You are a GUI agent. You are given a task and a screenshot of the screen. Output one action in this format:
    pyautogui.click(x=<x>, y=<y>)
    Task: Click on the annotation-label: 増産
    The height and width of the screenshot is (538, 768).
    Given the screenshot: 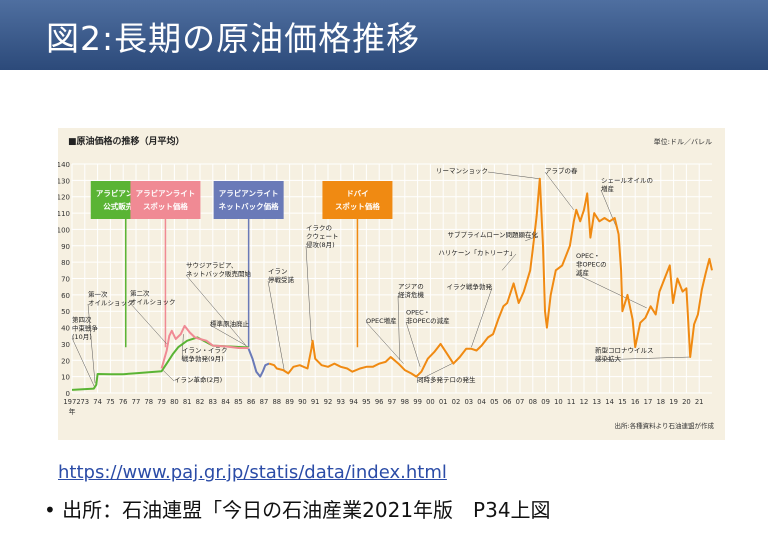 What is the action you would take?
    pyautogui.click(x=608, y=188)
    